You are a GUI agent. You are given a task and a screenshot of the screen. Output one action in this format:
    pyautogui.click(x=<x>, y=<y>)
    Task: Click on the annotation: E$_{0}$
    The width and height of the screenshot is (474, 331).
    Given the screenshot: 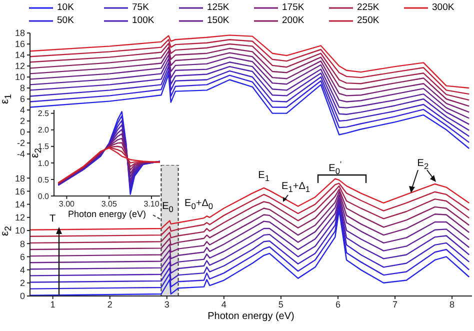 What is the action you would take?
    pyautogui.click(x=167, y=207)
    